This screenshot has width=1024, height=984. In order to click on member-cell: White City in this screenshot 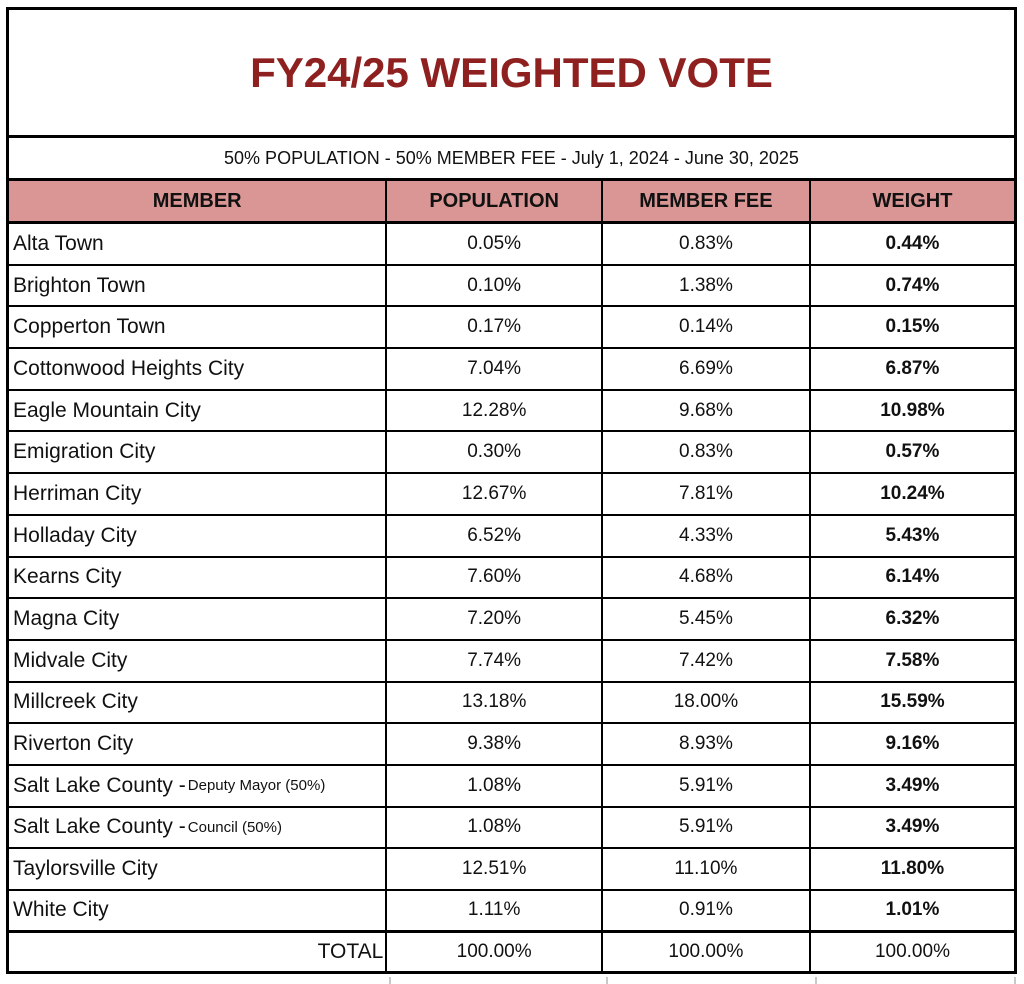, I will do `click(197, 910)`.